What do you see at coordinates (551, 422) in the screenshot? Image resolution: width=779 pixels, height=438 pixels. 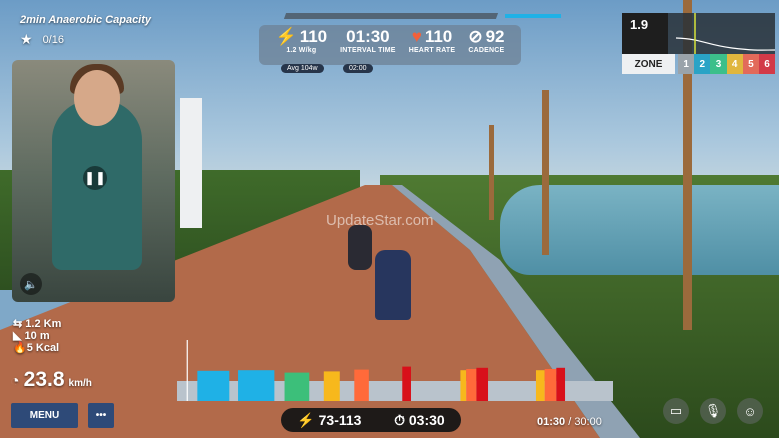 I see `elapsed-value: 01:30` at bounding box center [551, 422].